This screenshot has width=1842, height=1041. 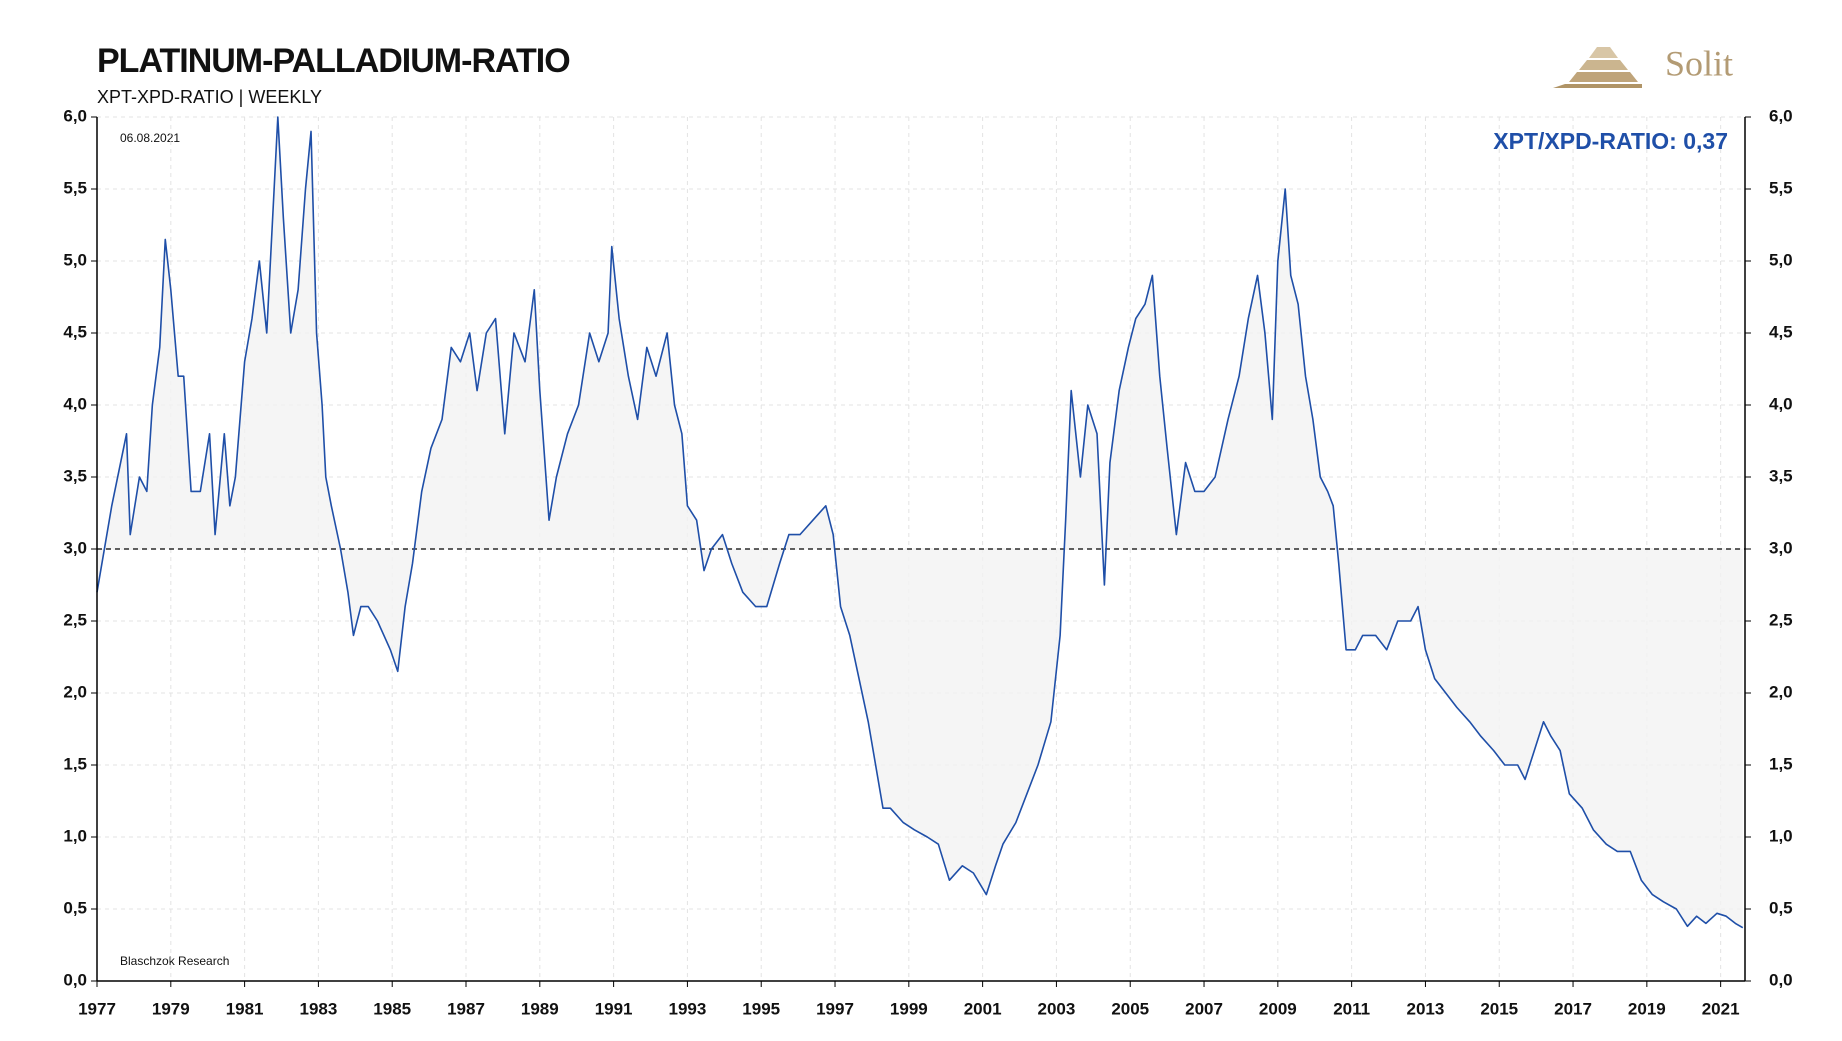 What do you see at coordinates (1781, 907) in the screenshot?
I see `y2-tick-label: 0,5` at bounding box center [1781, 907].